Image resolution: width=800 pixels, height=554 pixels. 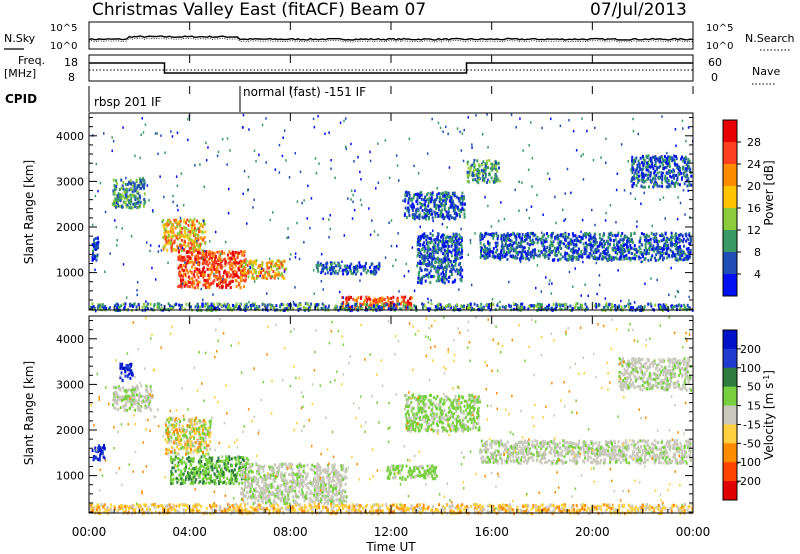 I want to click on noise-right-tick-top: 10^5, so click(x=719, y=28).